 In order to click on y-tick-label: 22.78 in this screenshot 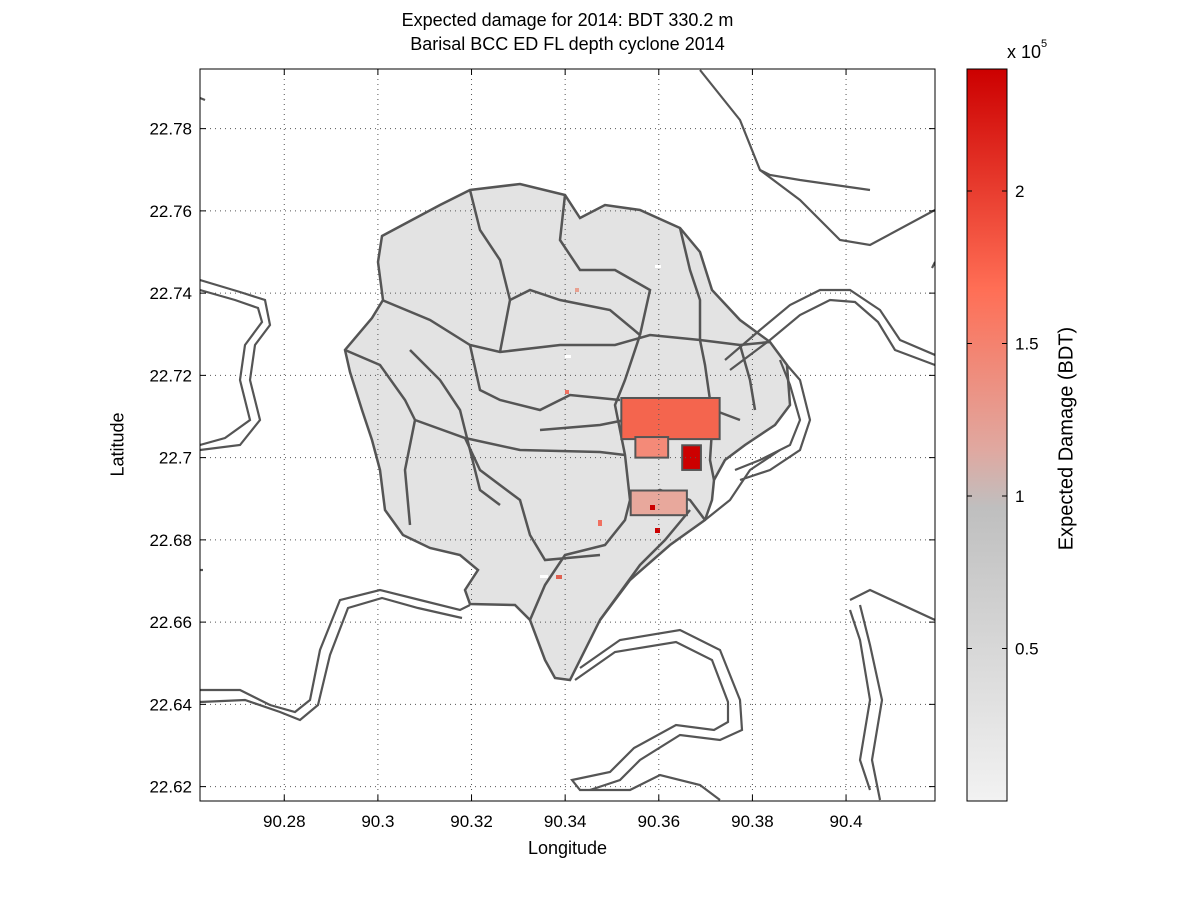, I will do `click(170, 129)`.